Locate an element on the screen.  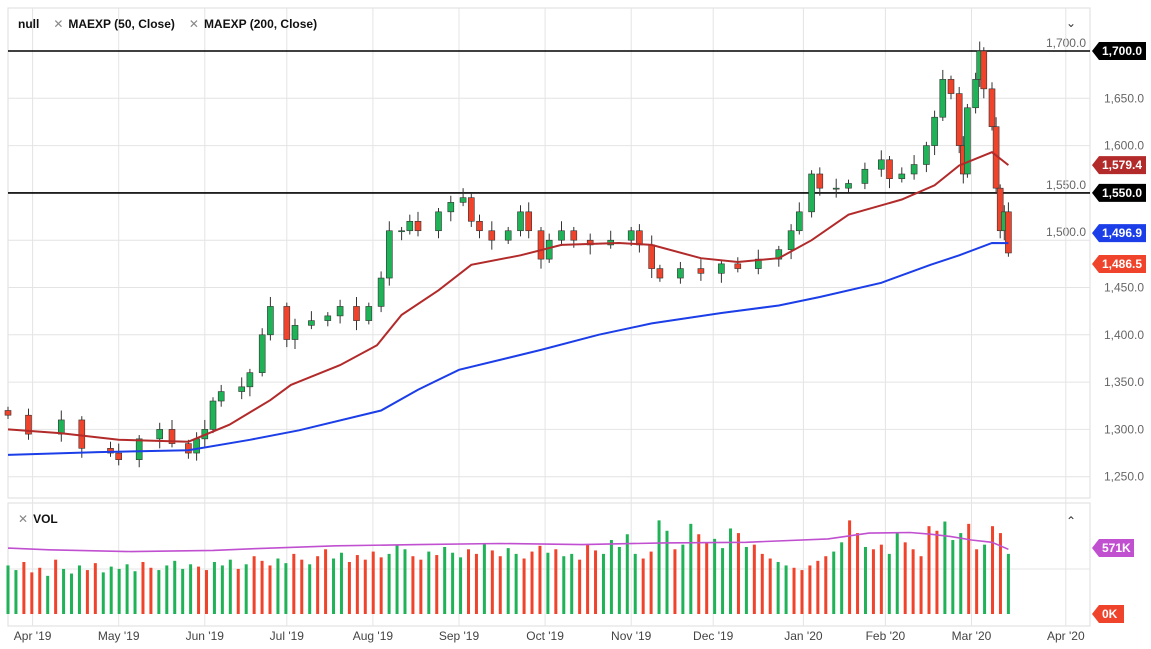
chevron-down-icon: ⌄ is located at coordinates (1071, 23).